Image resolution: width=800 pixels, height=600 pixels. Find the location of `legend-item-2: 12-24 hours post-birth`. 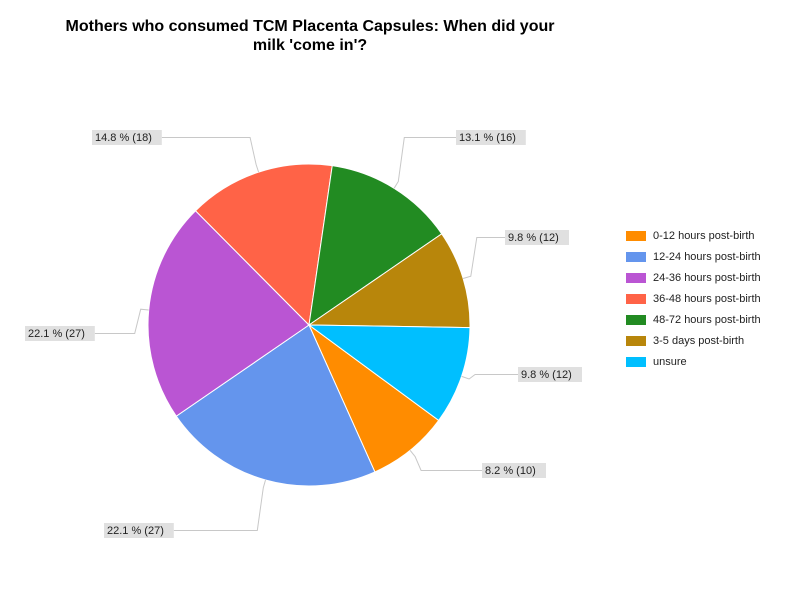

legend-item-2: 12-24 hours post-birth is located at coordinates (693, 256).